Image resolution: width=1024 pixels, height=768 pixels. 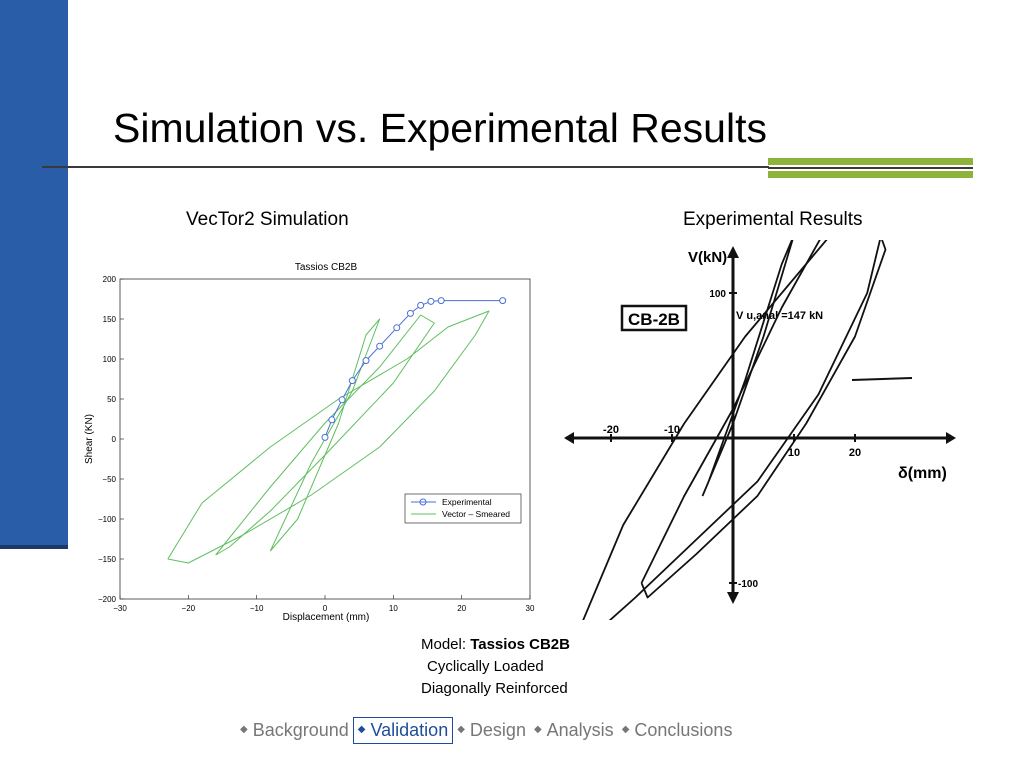 What do you see at coordinates (326, 617) in the screenshot?
I see `x-axis-label: Displacement (mm)` at bounding box center [326, 617].